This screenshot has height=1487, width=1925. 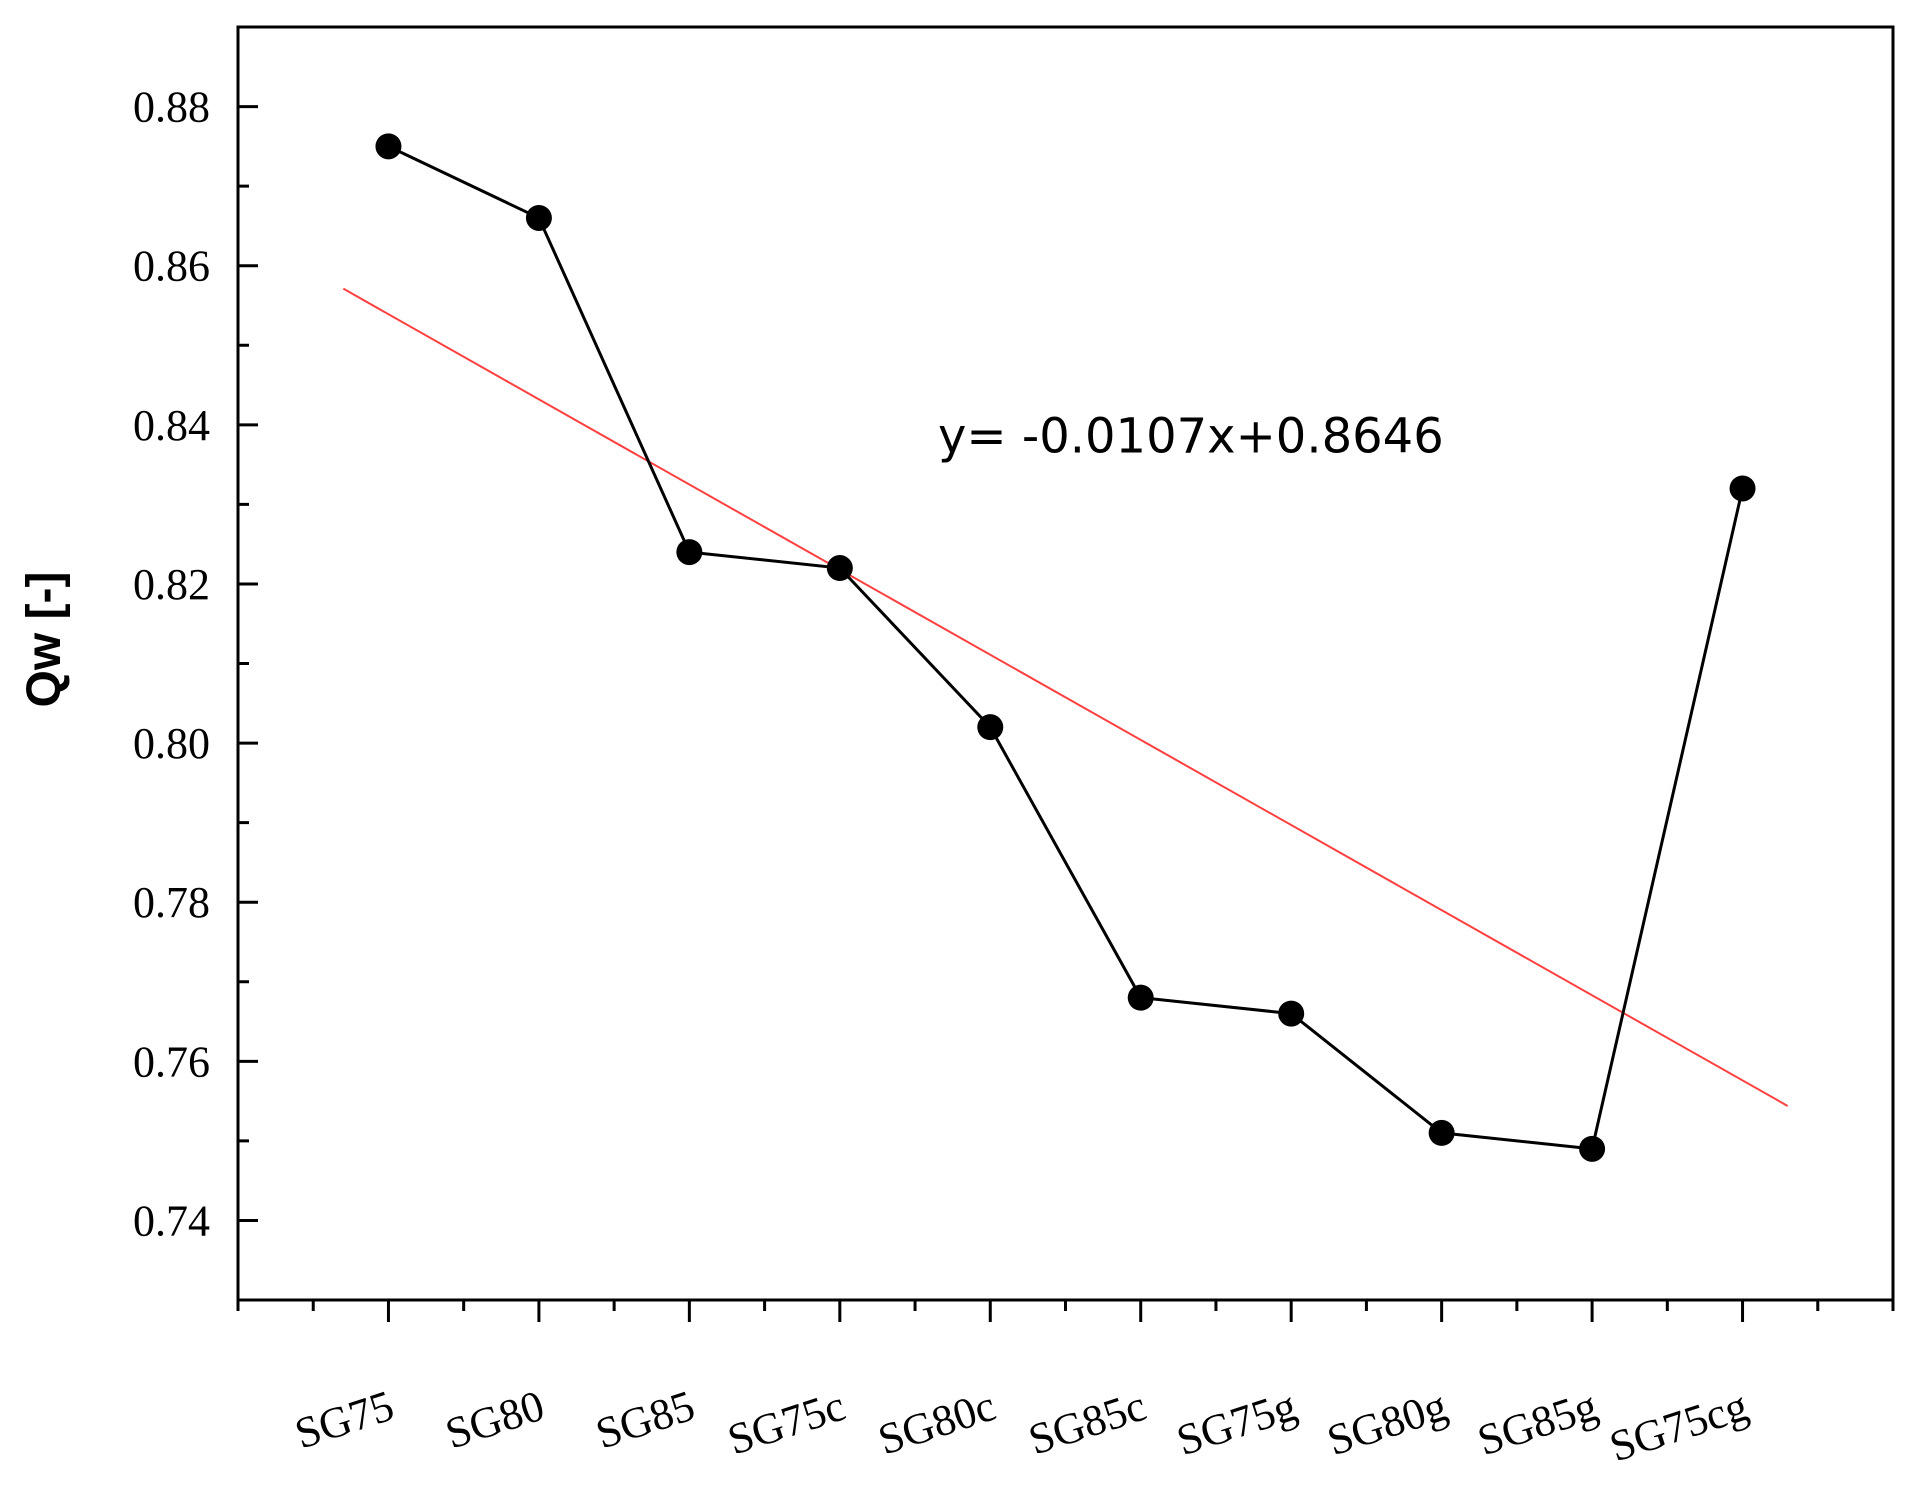 What do you see at coordinates (1679, 1426) in the screenshot?
I see `x-tick-label: SG75cg` at bounding box center [1679, 1426].